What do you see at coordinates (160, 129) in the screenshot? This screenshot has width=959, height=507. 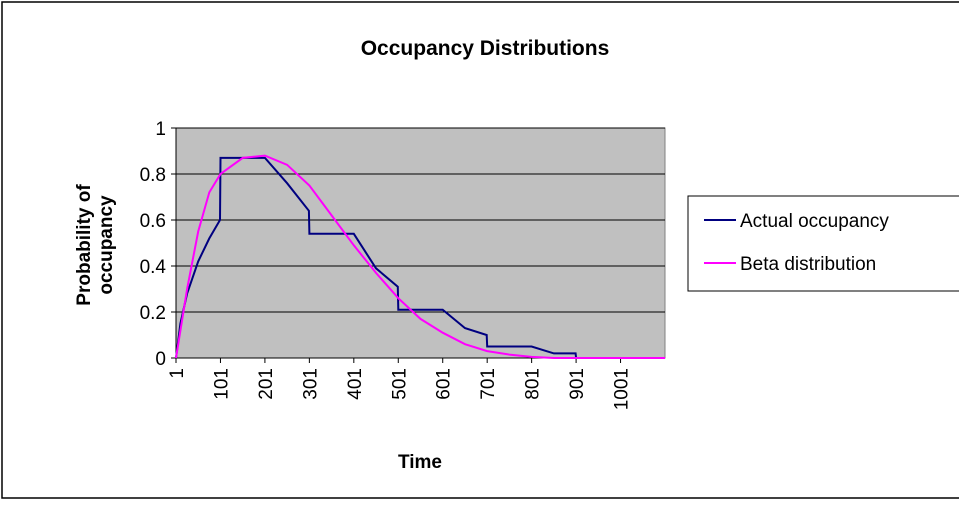 I see `y-tick-label: 1` at bounding box center [160, 129].